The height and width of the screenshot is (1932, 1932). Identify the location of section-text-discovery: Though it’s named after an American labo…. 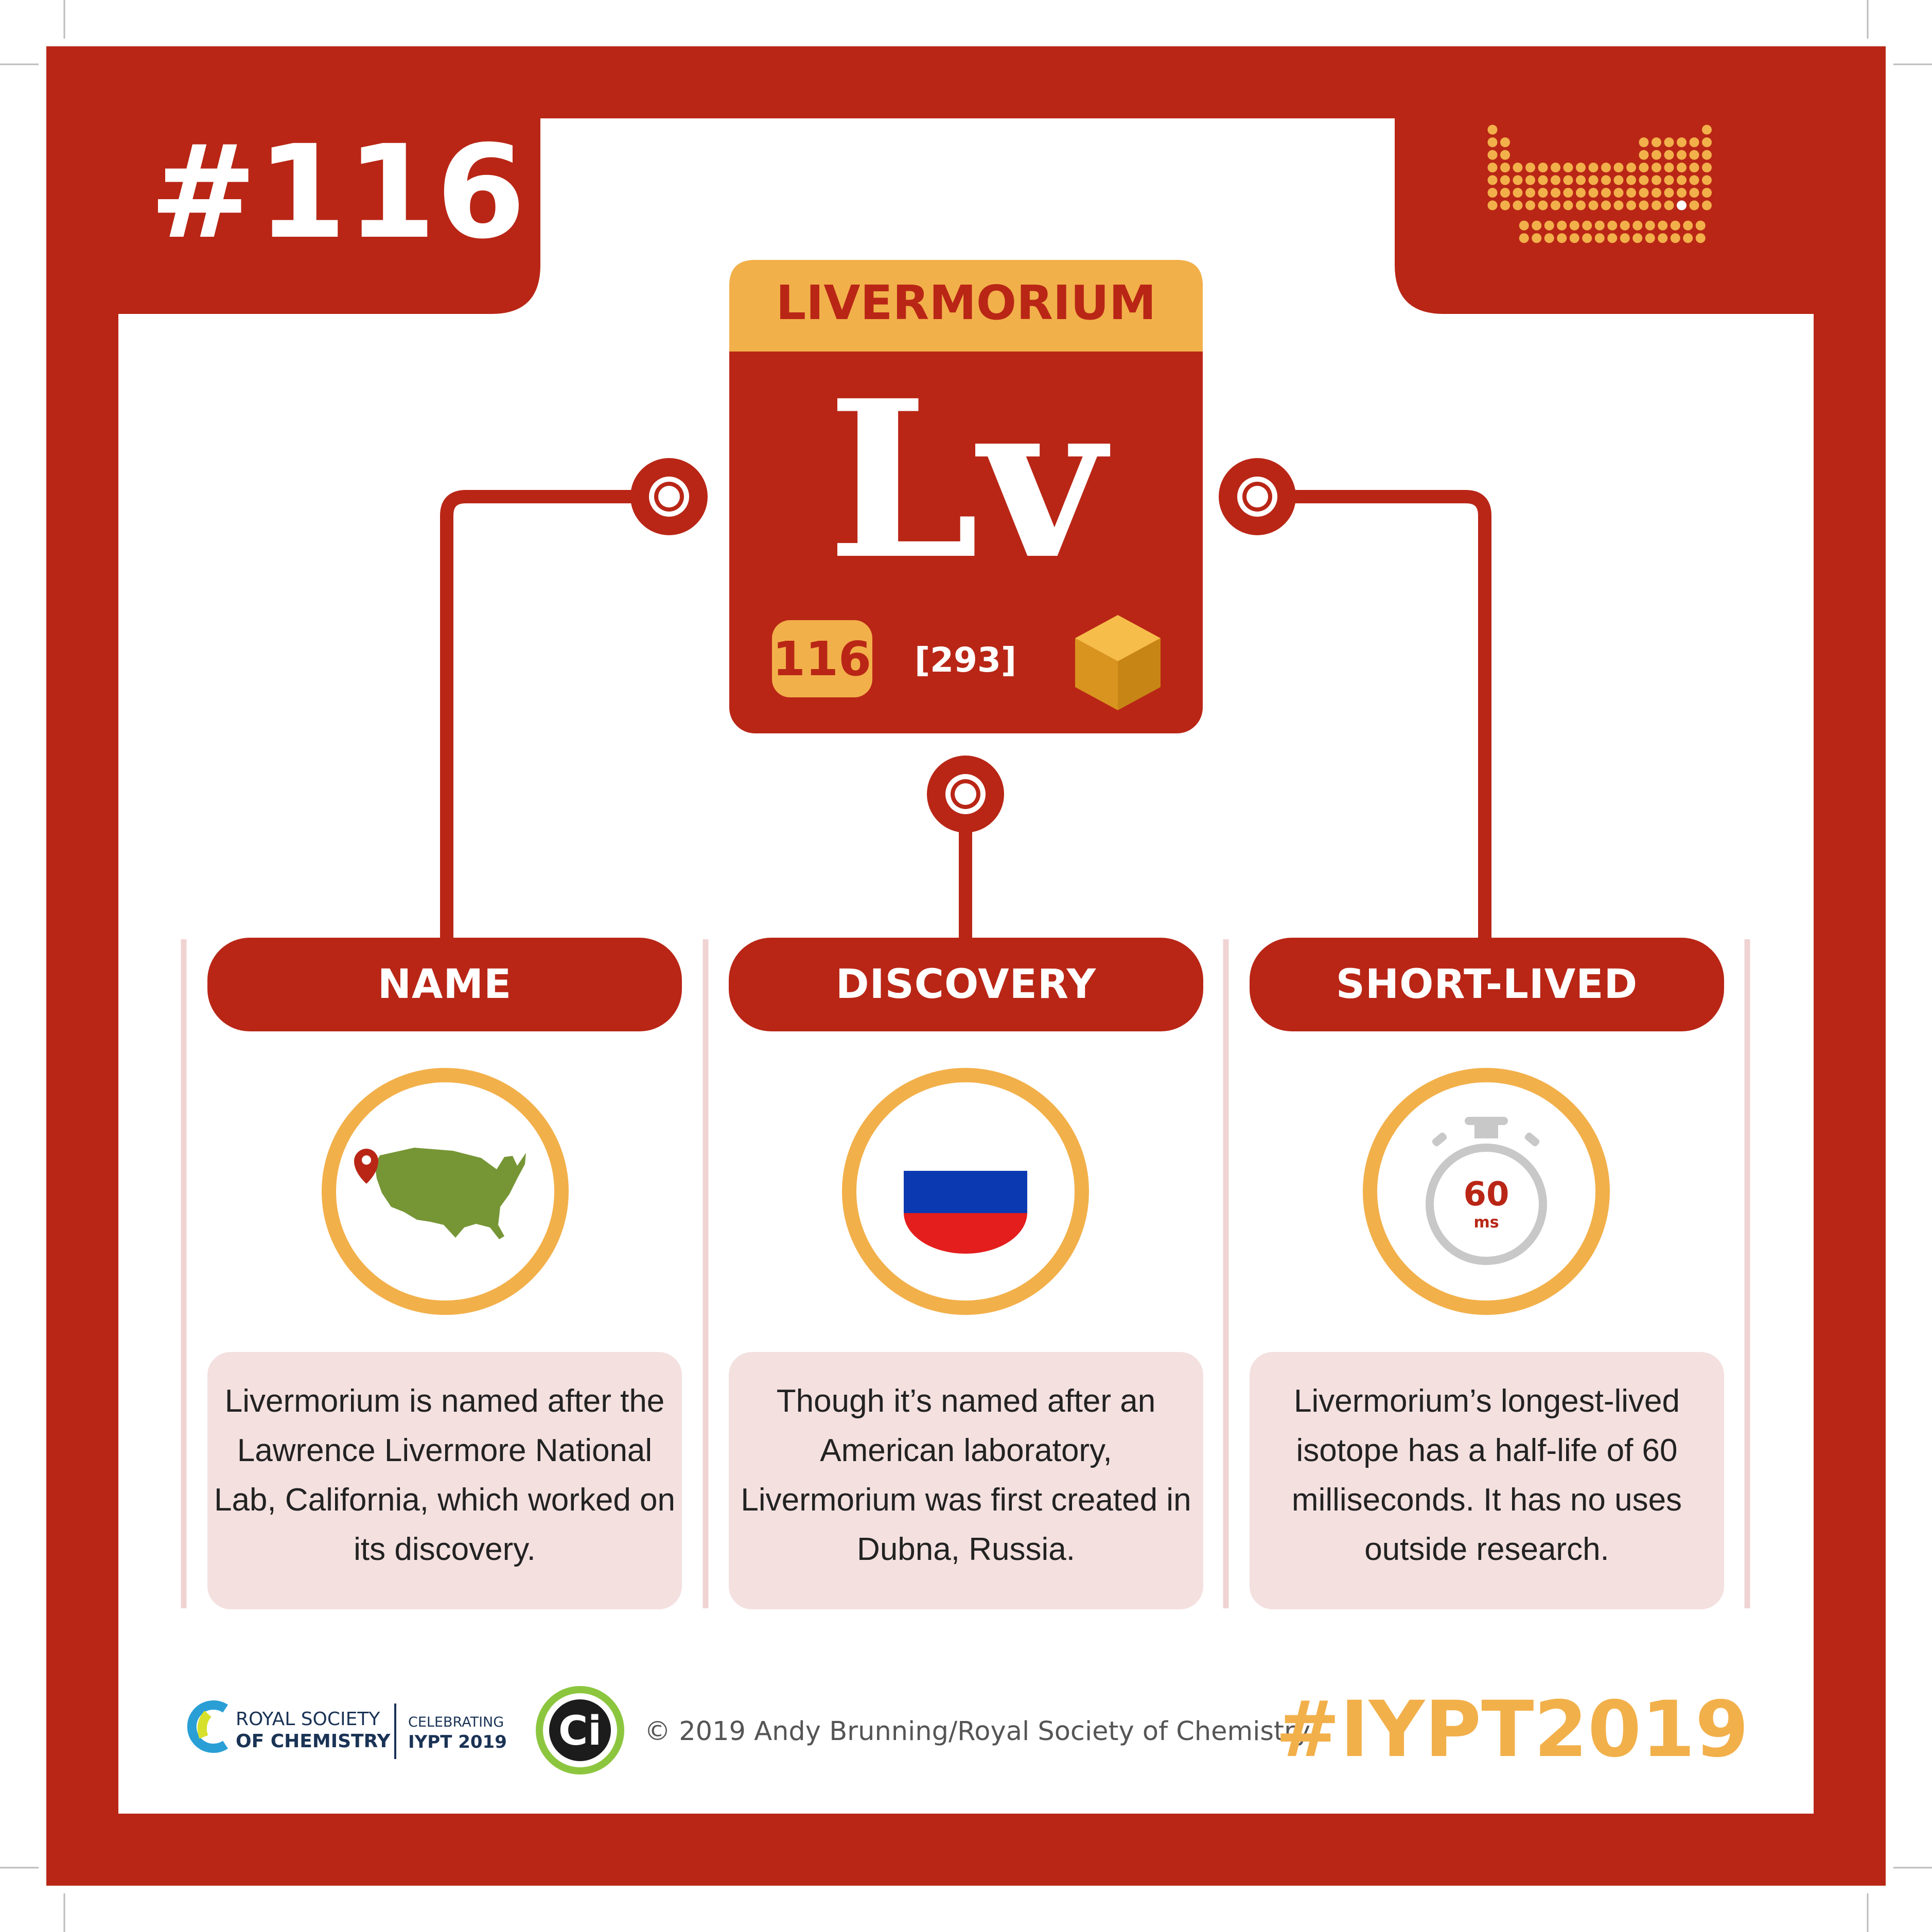
(966, 1475).